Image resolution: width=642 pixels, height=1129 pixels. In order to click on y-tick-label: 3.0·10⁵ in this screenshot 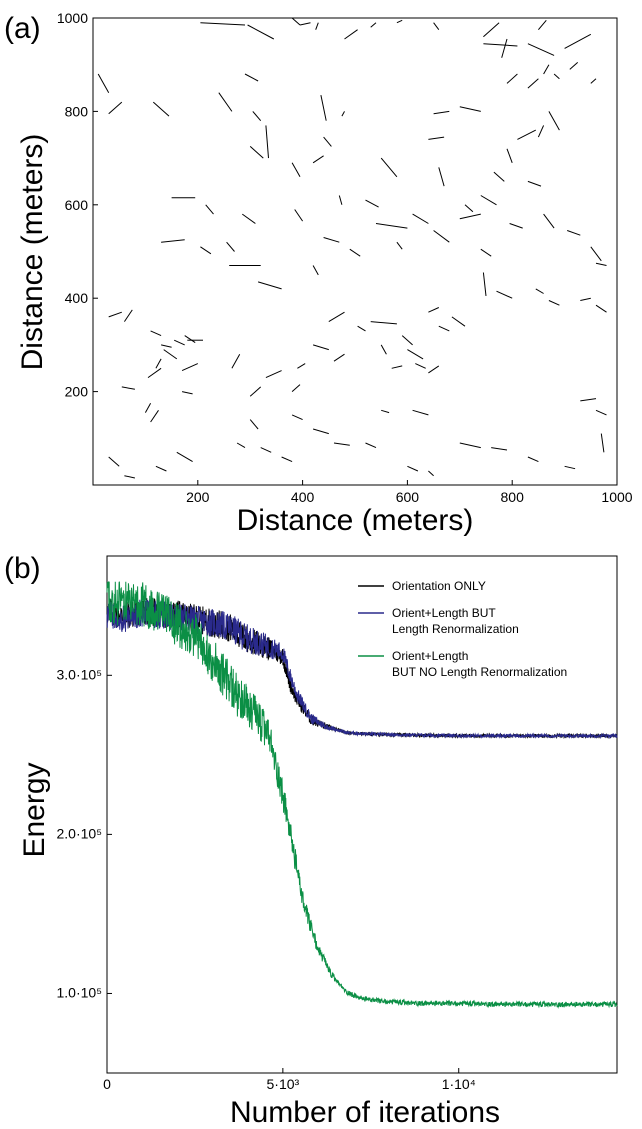, I will do `click(80, 674)`.